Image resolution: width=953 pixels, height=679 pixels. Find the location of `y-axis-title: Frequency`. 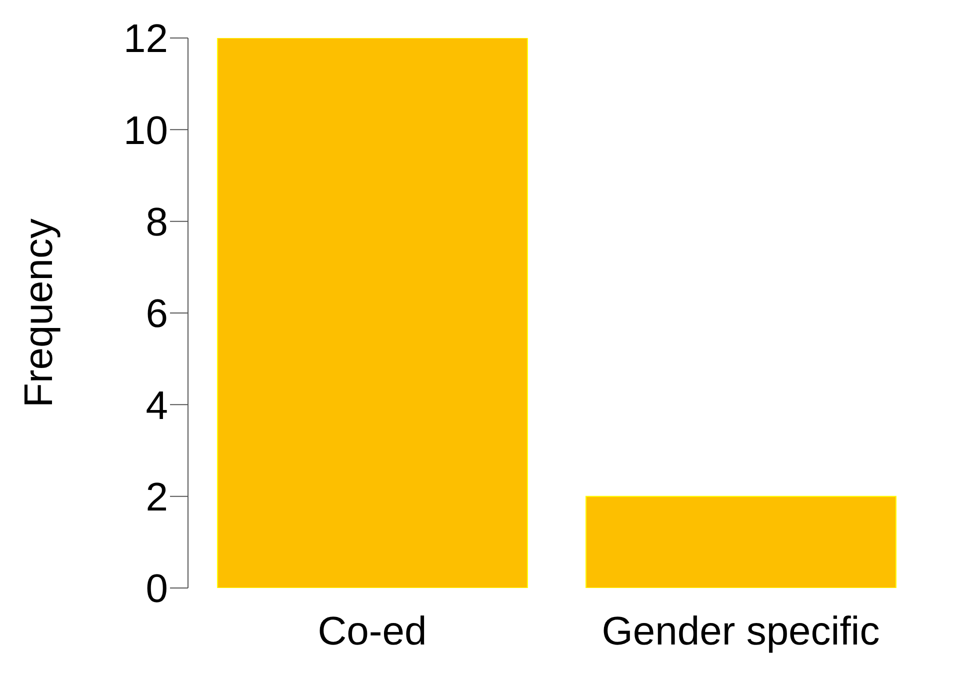

y-axis-title: Frequency is located at coordinates (39, 313).